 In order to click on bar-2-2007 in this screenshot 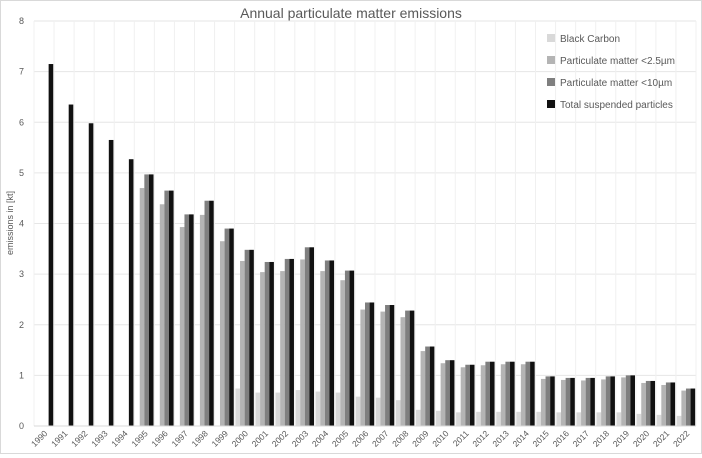, I will do `click(387, 365)`.